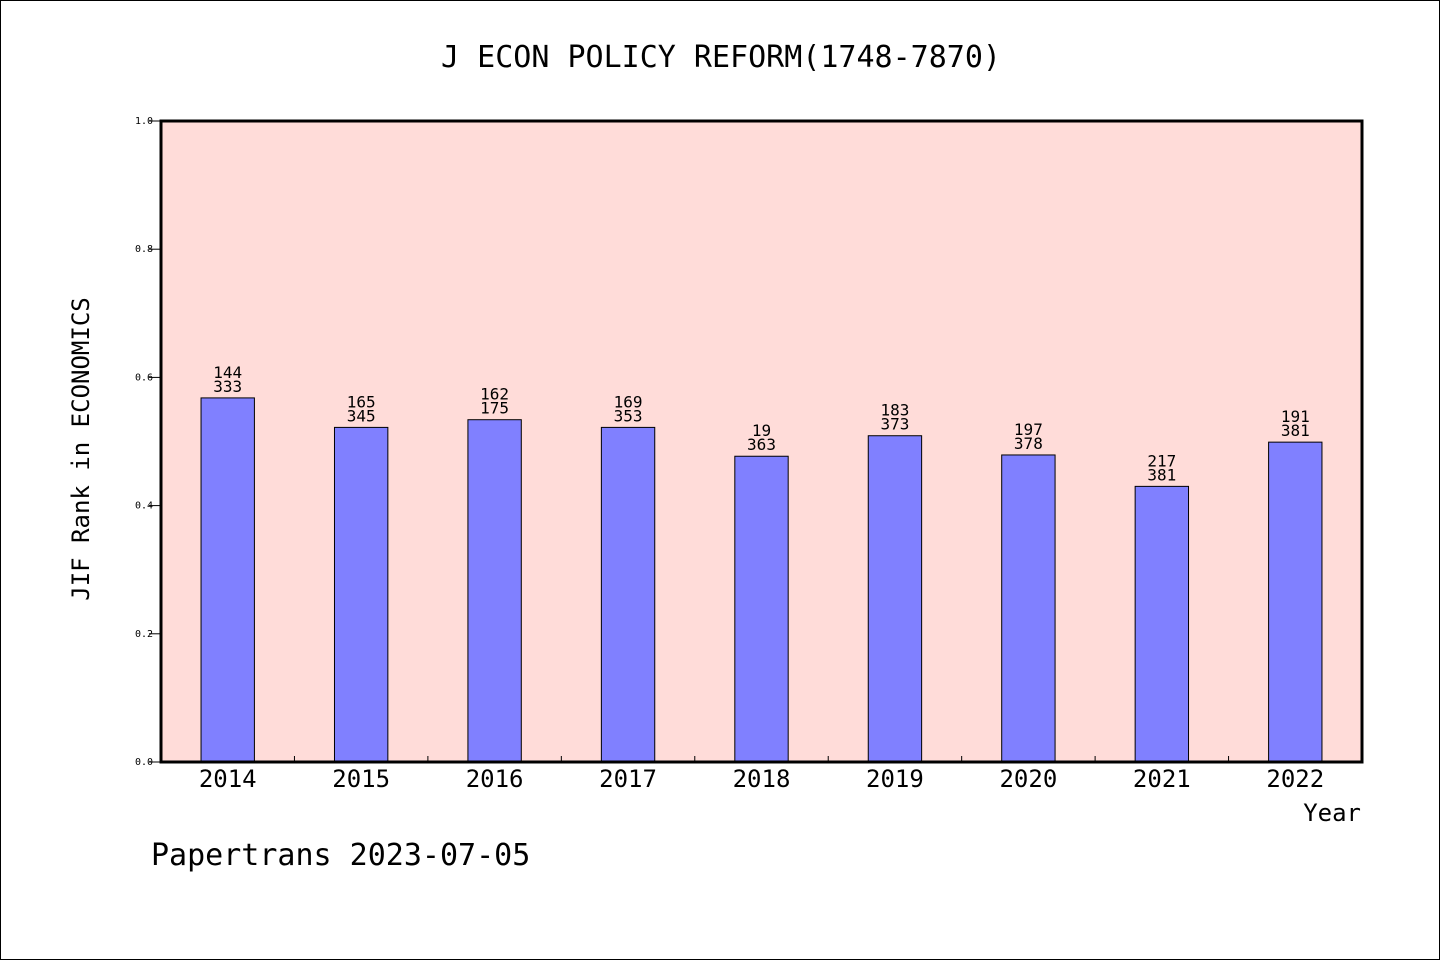 Image resolution: width=1440 pixels, height=961 pixels. I want to click on bar-total-label: 363, so click(761, 444).